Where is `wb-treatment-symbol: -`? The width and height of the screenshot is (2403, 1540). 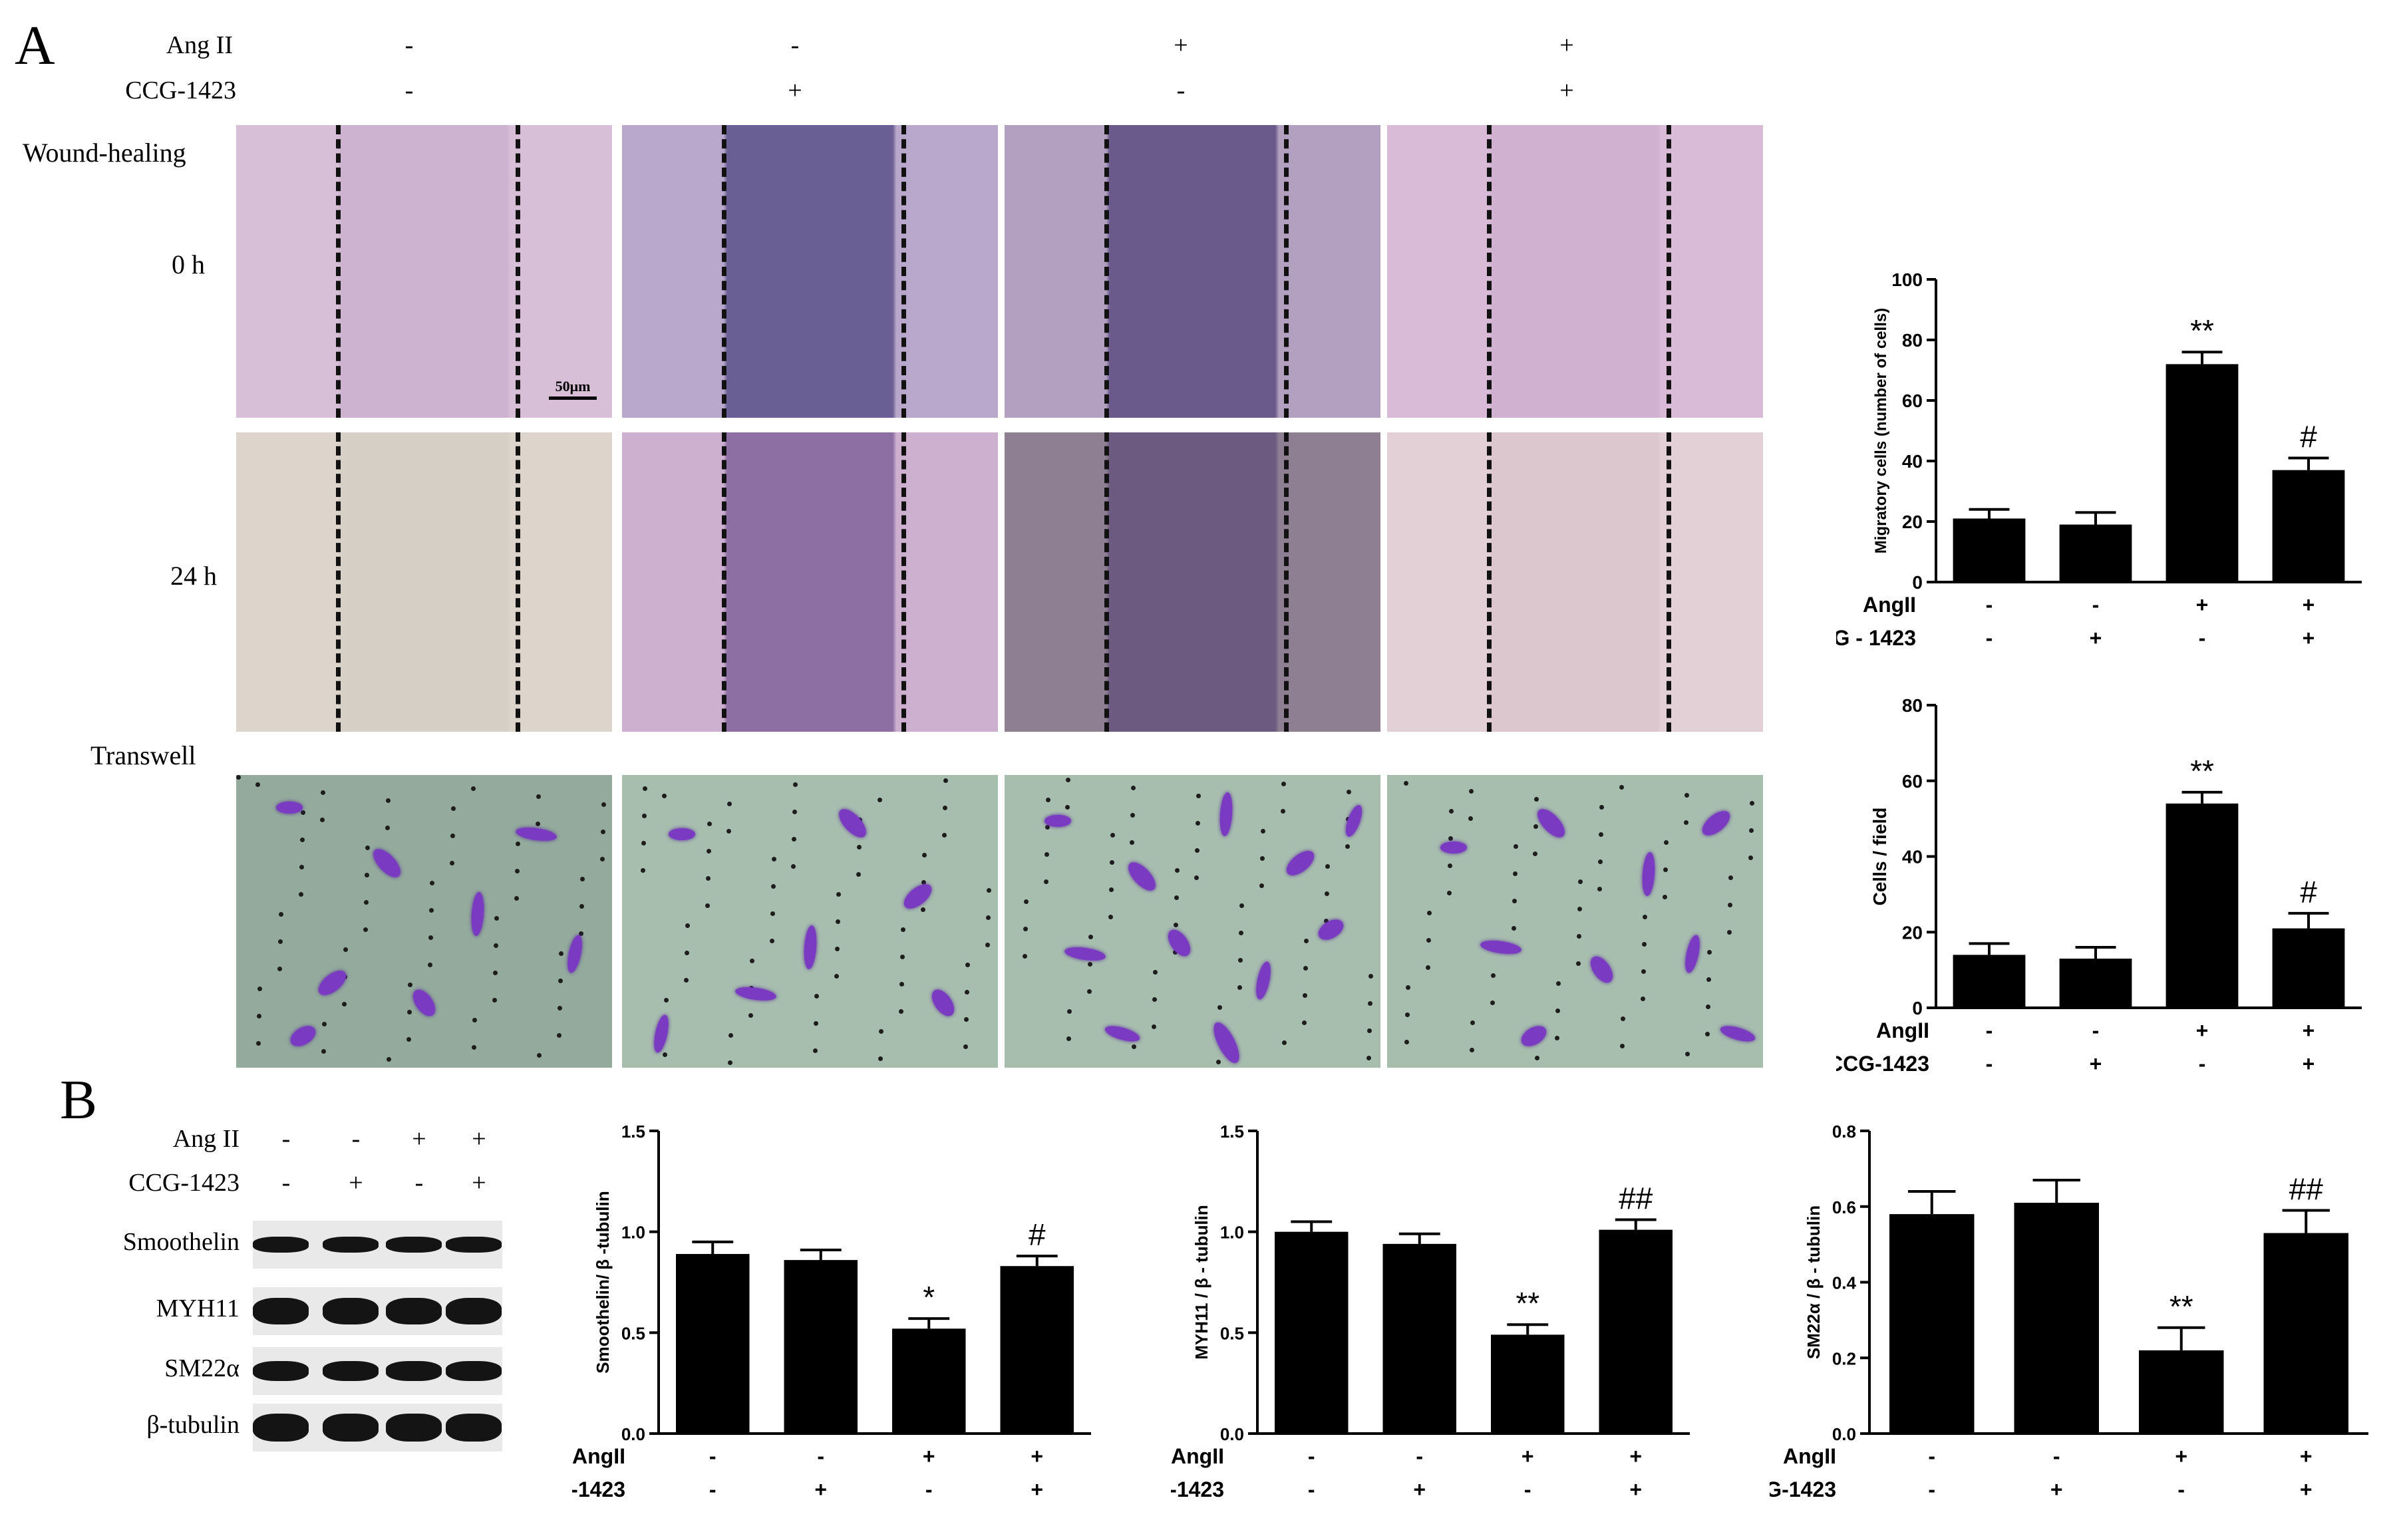 wb-treatment-symbol: - is located at coordinates (286, 1183).